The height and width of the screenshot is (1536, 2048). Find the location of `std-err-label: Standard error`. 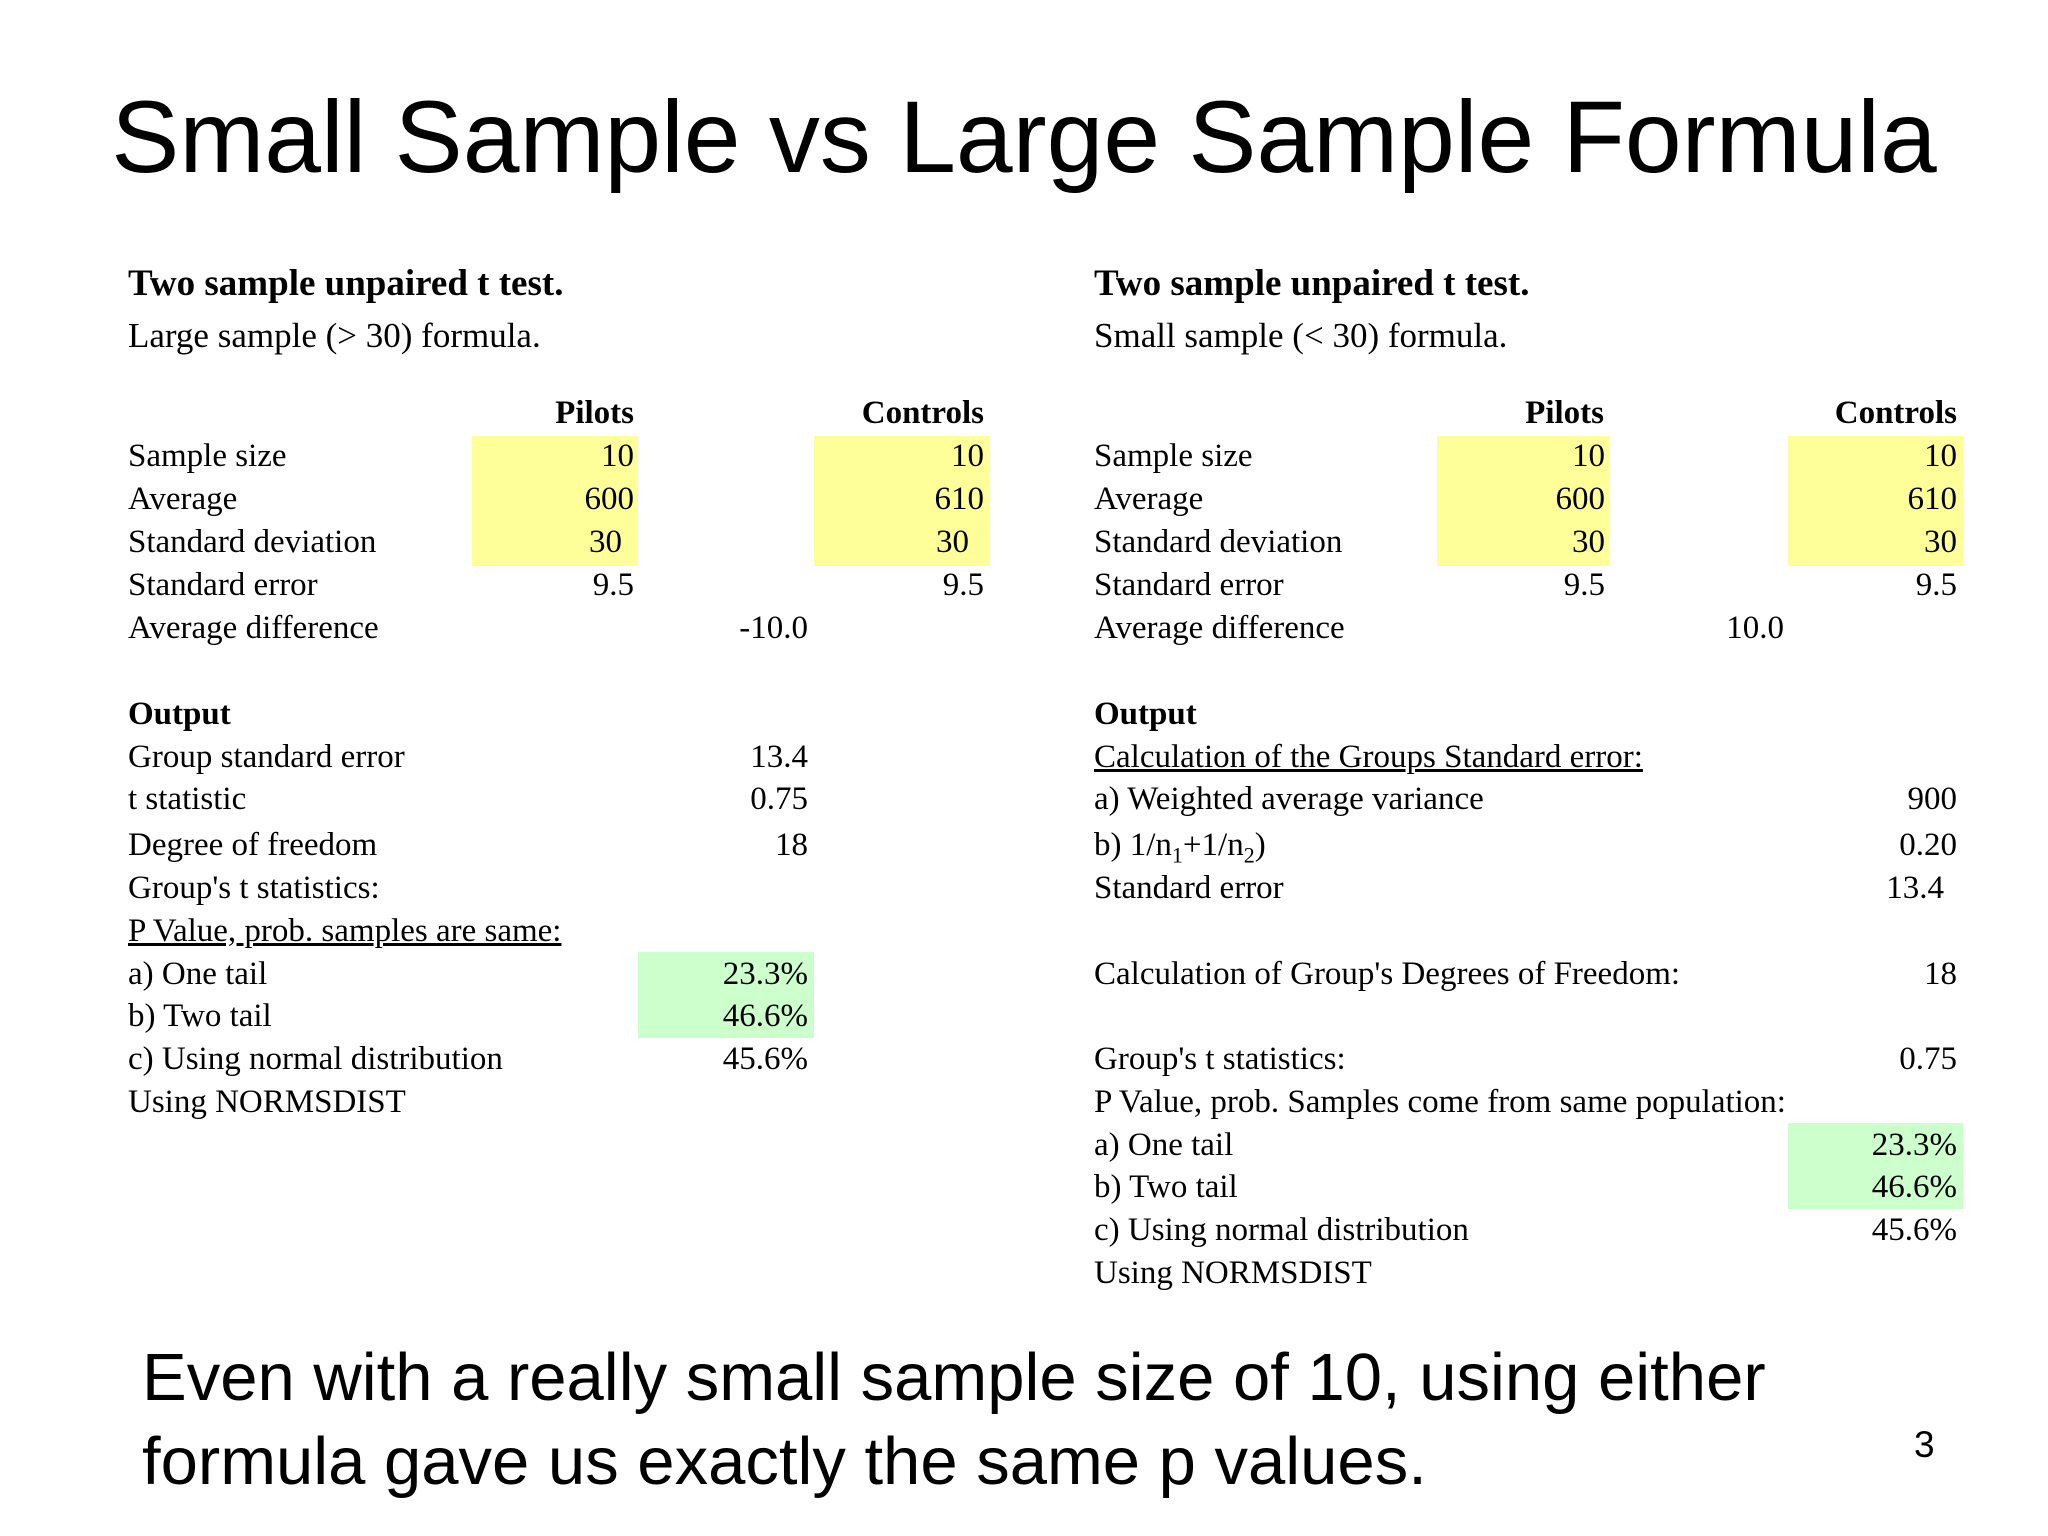

std-err-label: Standard error is located at coordinates (1189, 888).